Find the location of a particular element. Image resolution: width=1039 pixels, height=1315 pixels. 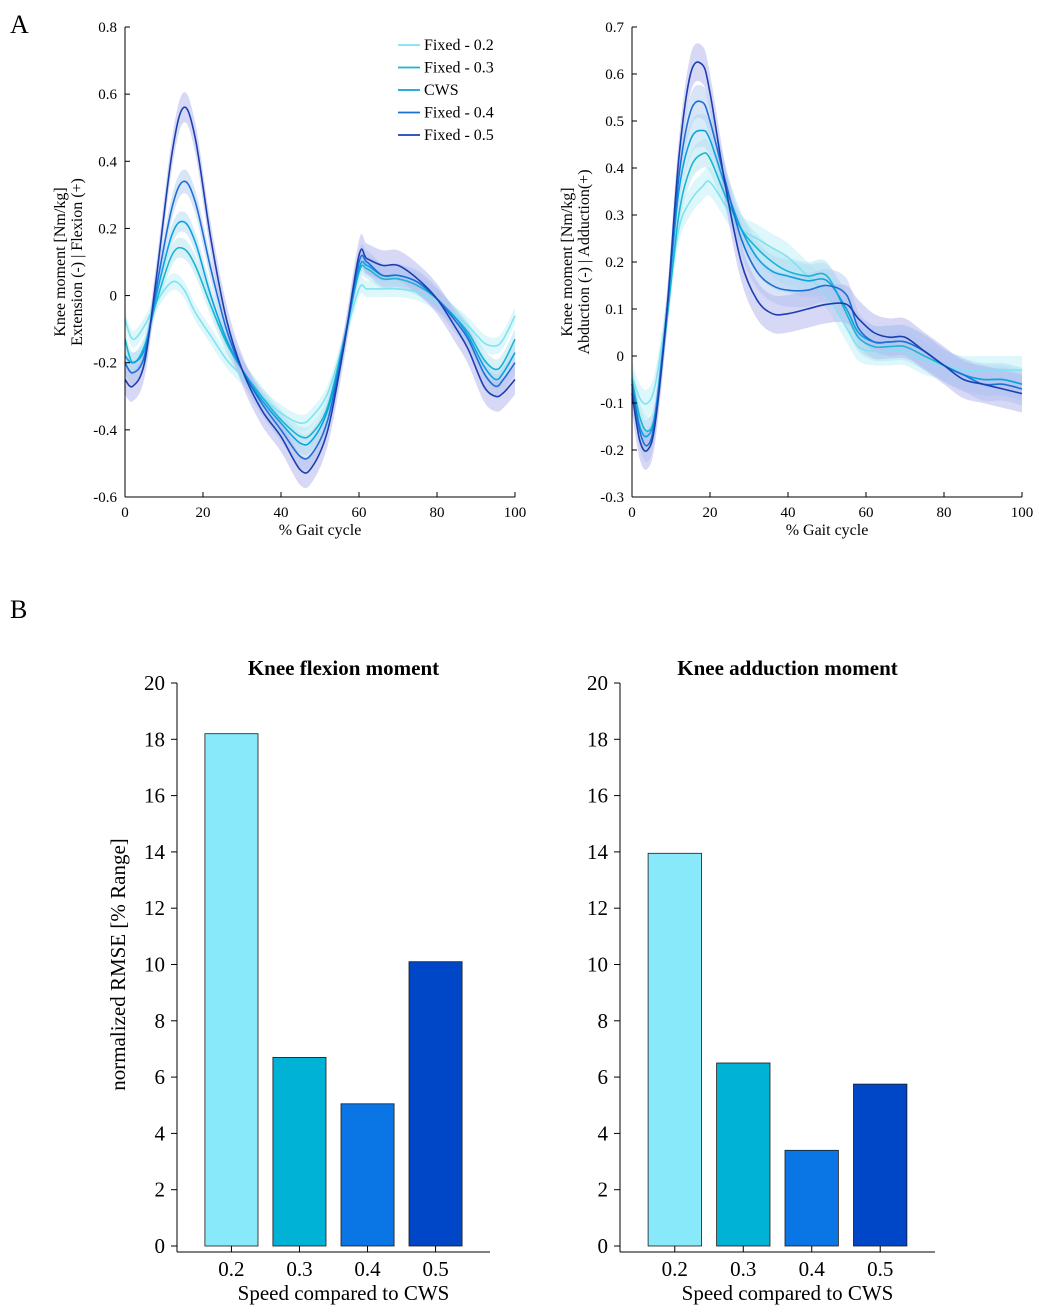

c0-y-tick-label-4: 0.2 is located at coordinates (107, 229).